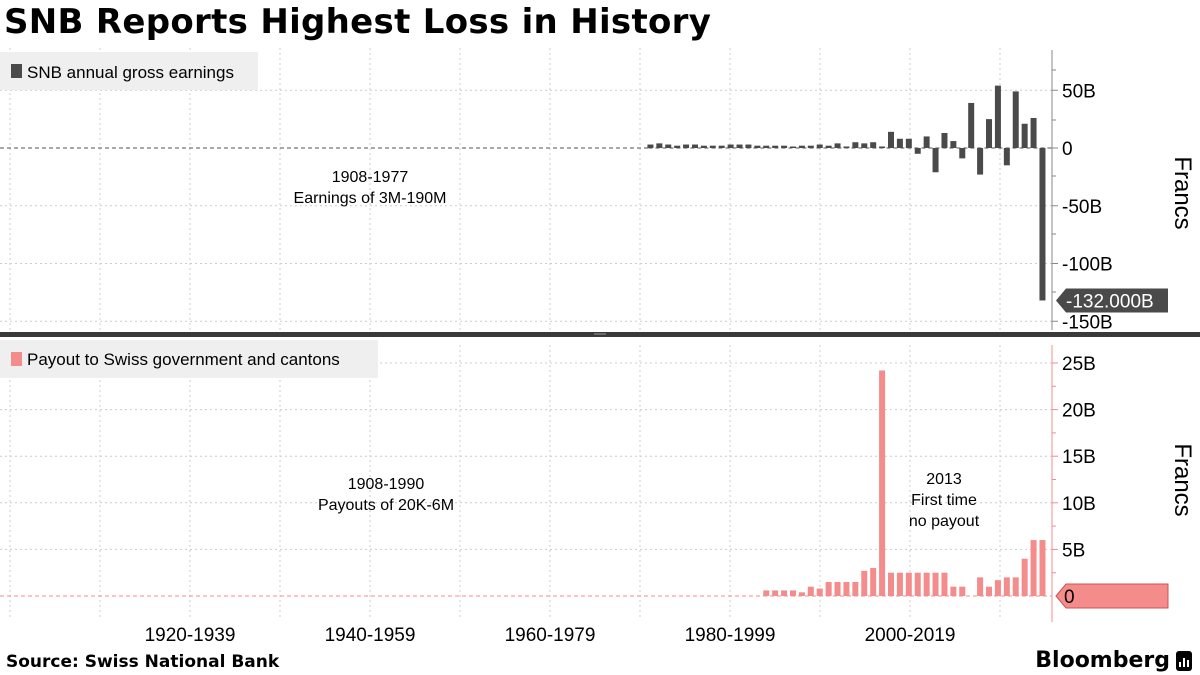 The height and width of the screenshot is (675, 1200). Describe the element at coordinates (1082, 207) in the screenshot. I see `earnings-ytick-label: -50B` at that location.